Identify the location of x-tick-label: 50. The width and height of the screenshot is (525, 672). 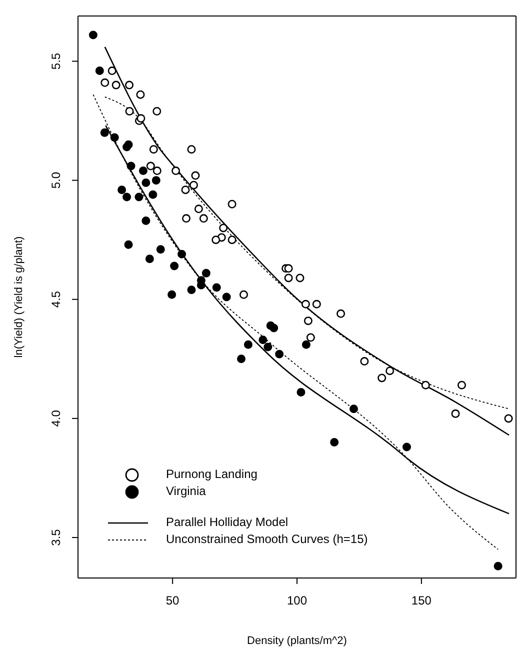
(173, 601).